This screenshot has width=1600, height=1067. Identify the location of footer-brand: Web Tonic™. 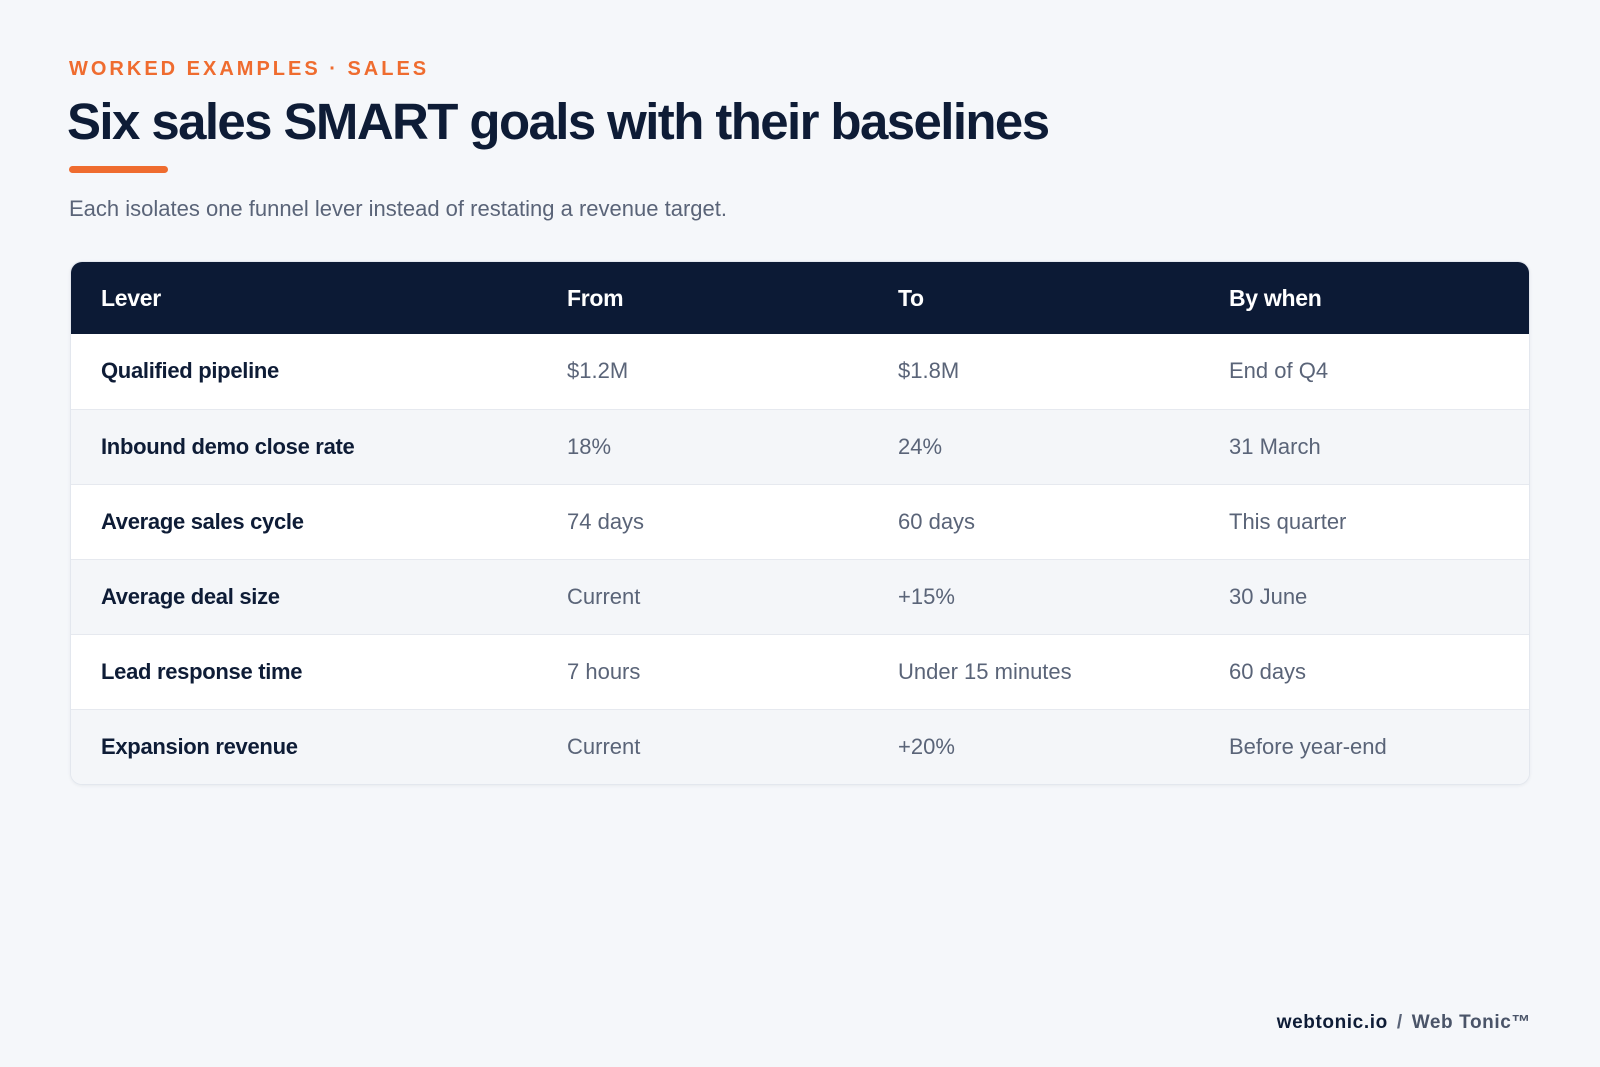
(1471, 1022).